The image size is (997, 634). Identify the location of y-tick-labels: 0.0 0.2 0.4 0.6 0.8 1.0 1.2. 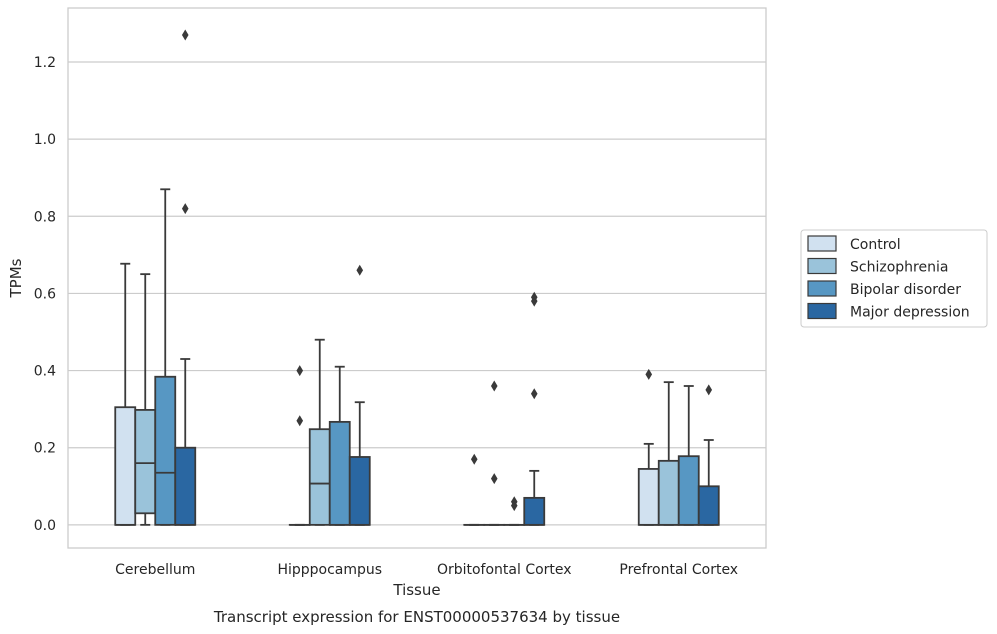
(45, 294).